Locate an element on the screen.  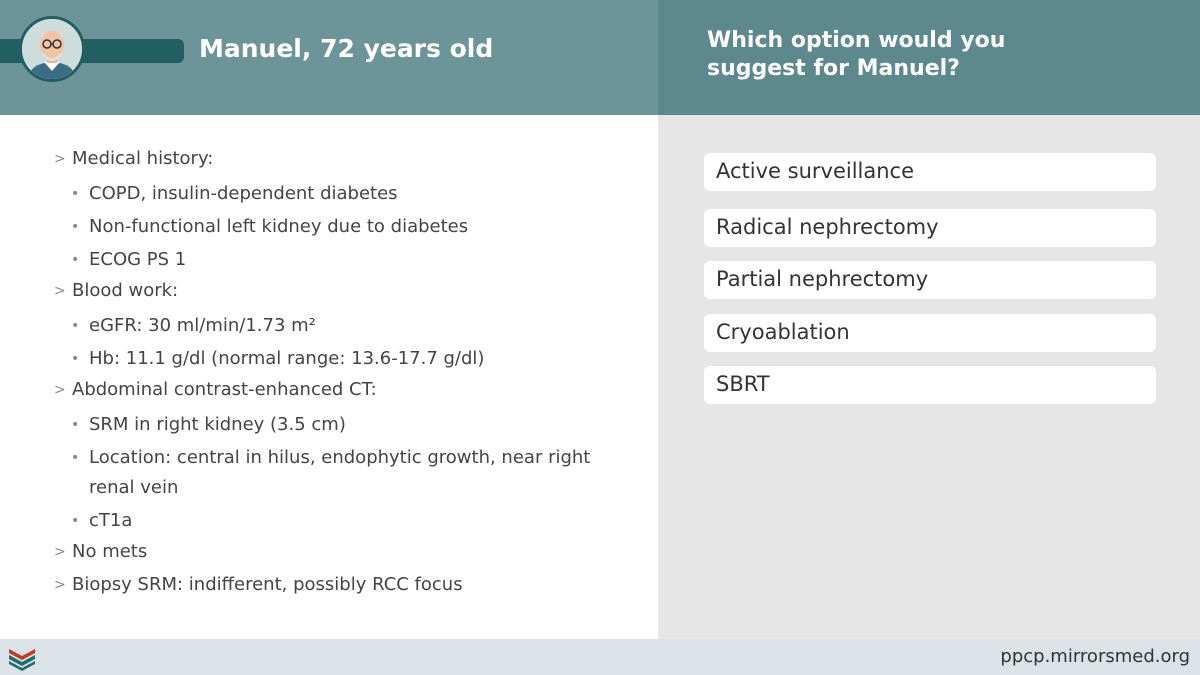
list-item: • COPD, insulin-dependent diabetes is located at coordinates (234, 193).